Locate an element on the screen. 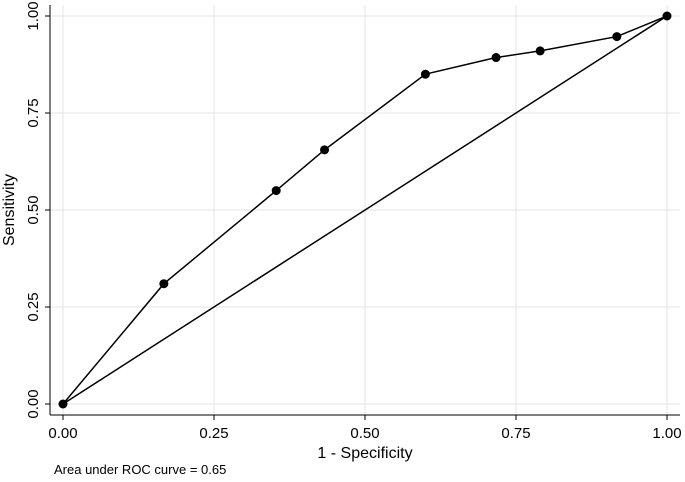 This screenshot has width=685, height=482. x-tick-label-3: 0.75 is located at coordinates (515, 433).